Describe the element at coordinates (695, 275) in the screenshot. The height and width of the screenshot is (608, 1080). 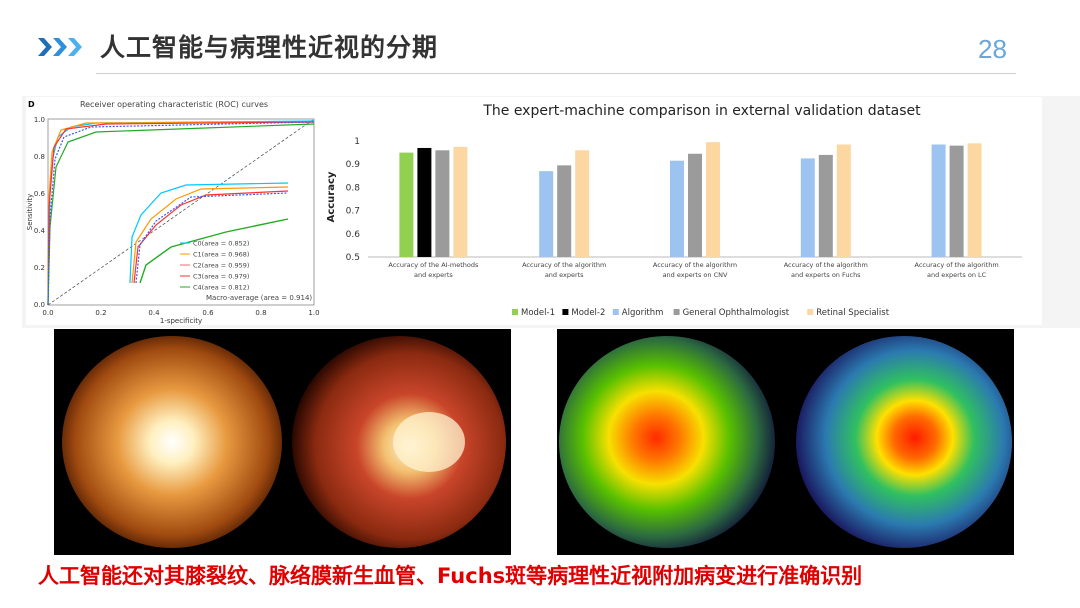
I see `bar-x-category-label: and experts on CNV` at that location.